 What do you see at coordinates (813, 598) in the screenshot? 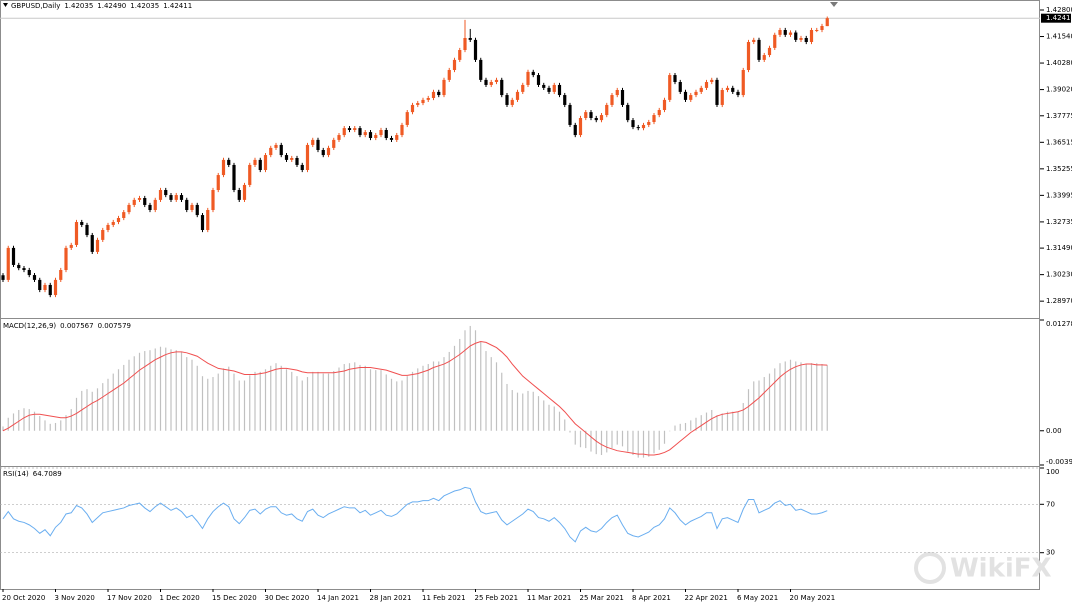
I see `x-tick-label: 20 May 2021` at bounding box center [813, 598].